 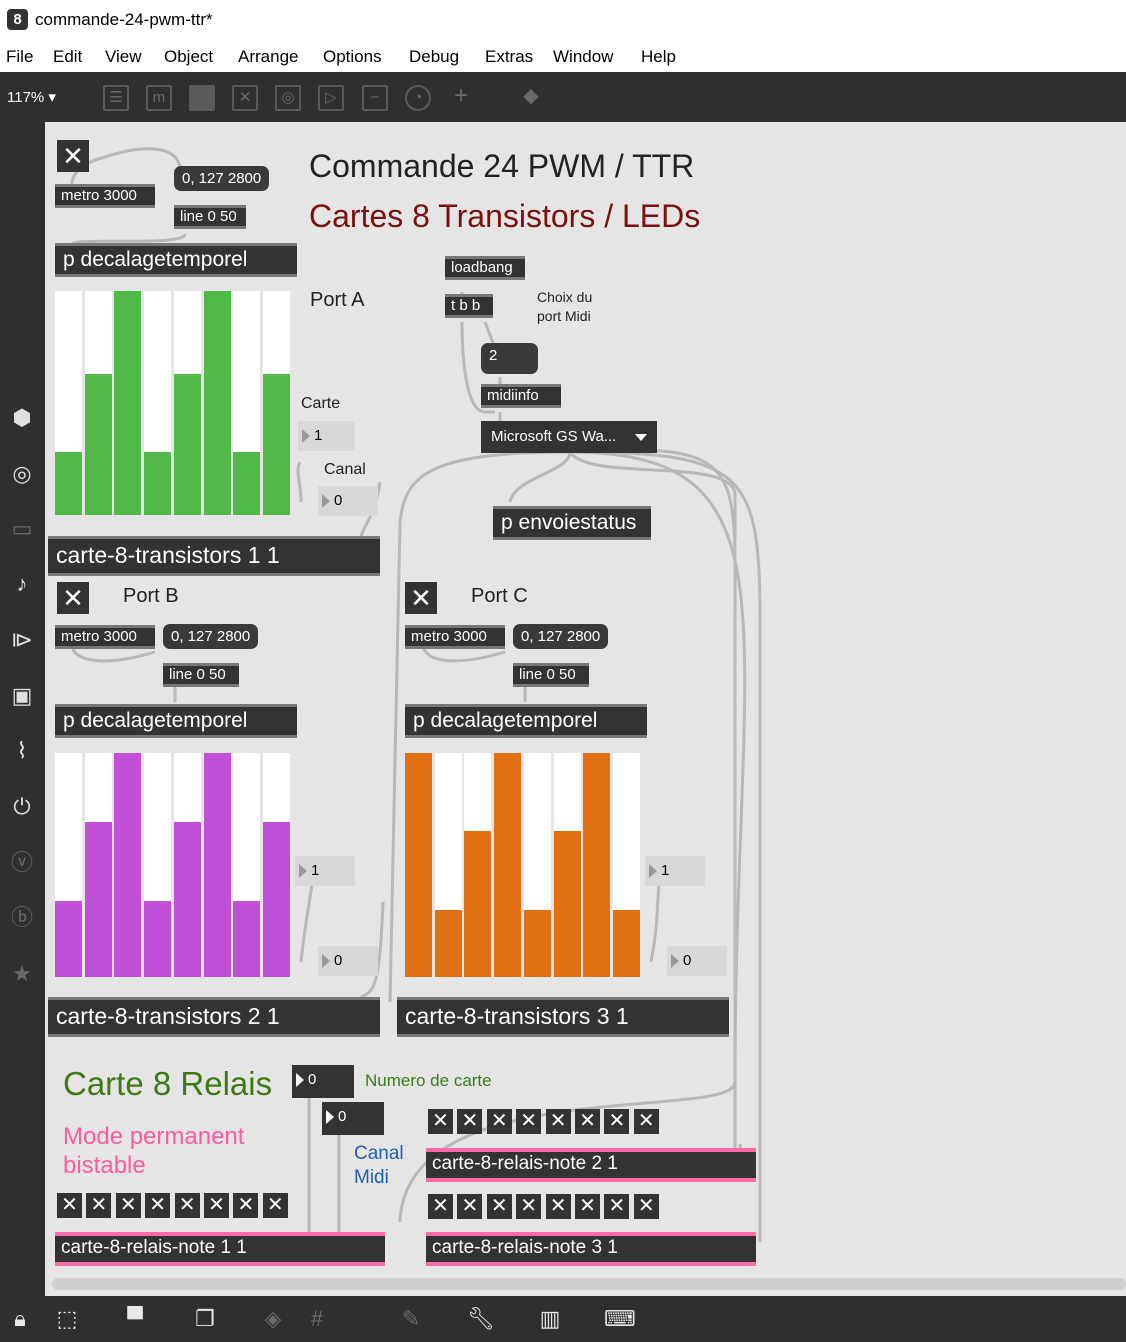 What do you see at coordinates (455, 637) in the screenshot?
I see `metro-c: metro 3000` at bounding box center [455, 637].